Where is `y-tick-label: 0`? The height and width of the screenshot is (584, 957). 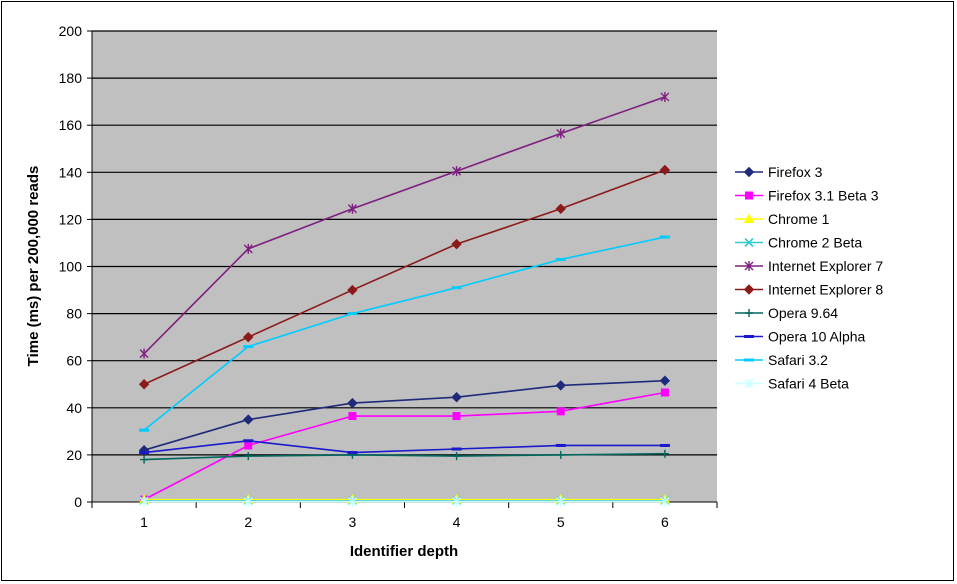
y-tick-label: 0 is located at coordinates (78, 502).